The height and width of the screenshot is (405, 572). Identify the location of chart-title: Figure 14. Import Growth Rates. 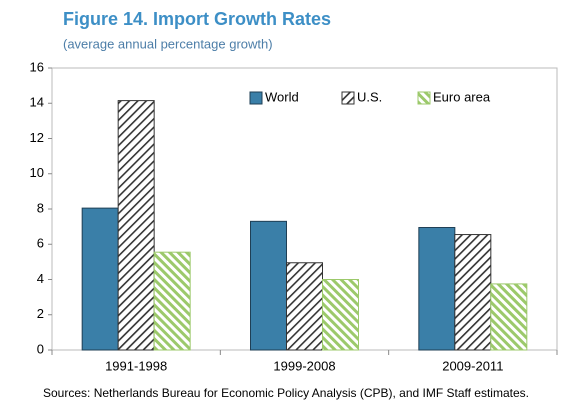
(197, 19).